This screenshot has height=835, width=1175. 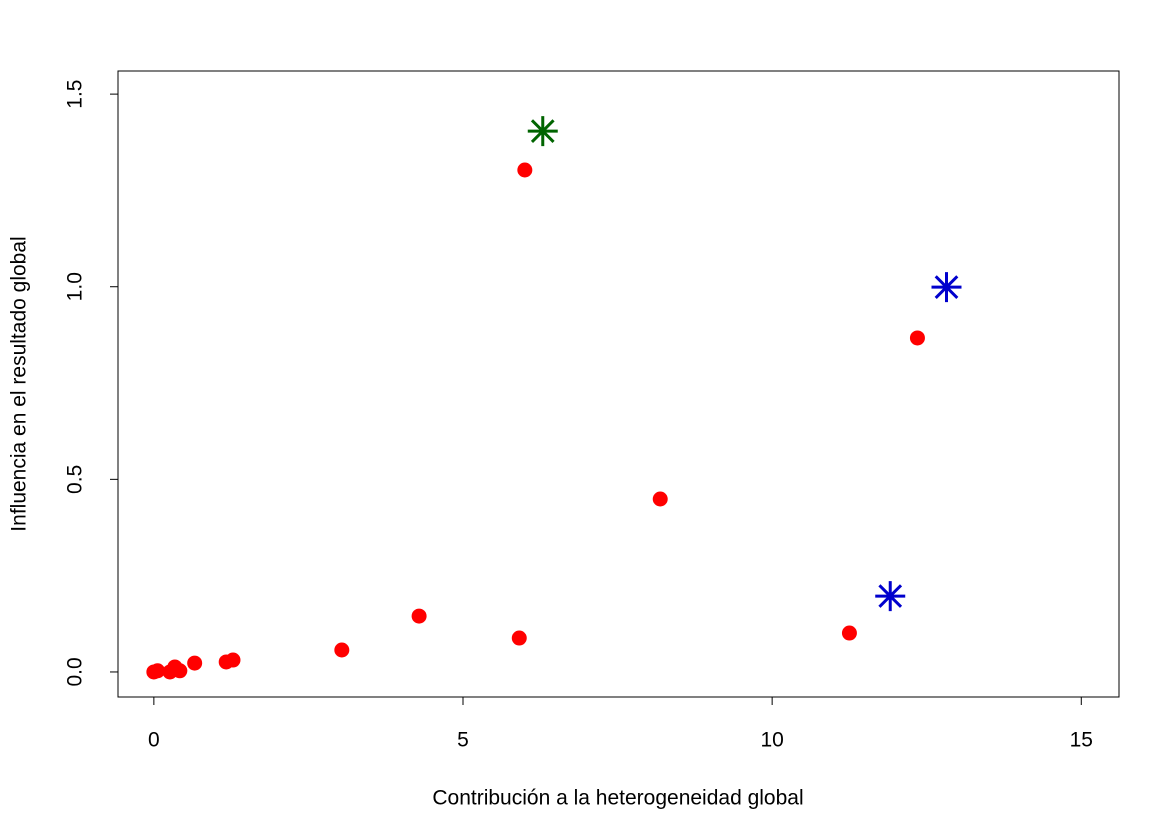 What do you see at coordinates (75, 94) in the screenshot?
I see `y-tick-label: 1.5` at bounding box center [75, 94].